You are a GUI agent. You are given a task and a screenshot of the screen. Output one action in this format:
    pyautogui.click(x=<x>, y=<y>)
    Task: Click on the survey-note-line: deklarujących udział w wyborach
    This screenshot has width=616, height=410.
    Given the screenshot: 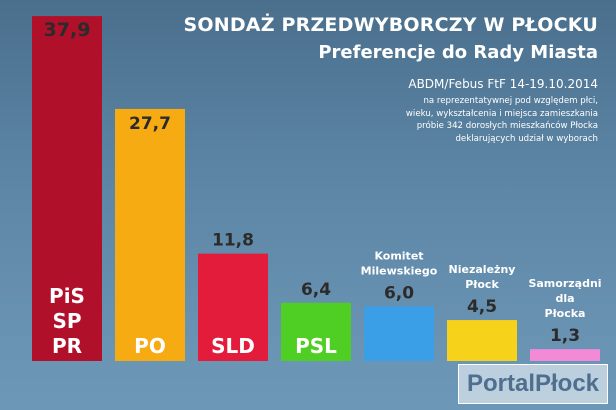 What is the action you would take?
    pyautogui.click(x=526, y=138)
    